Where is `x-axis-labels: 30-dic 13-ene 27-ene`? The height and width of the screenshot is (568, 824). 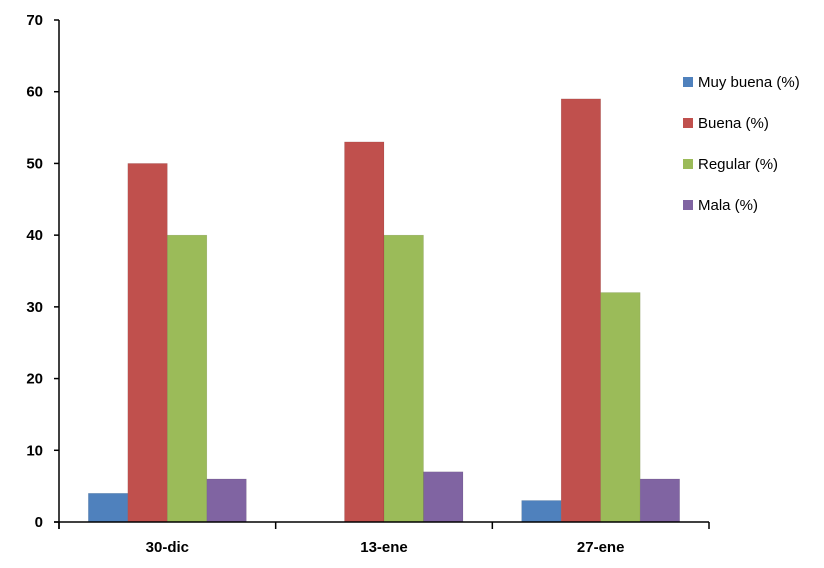 x-axis-labels: 30-dic 13-ene 27-ene is located at coordinates (385, 547).